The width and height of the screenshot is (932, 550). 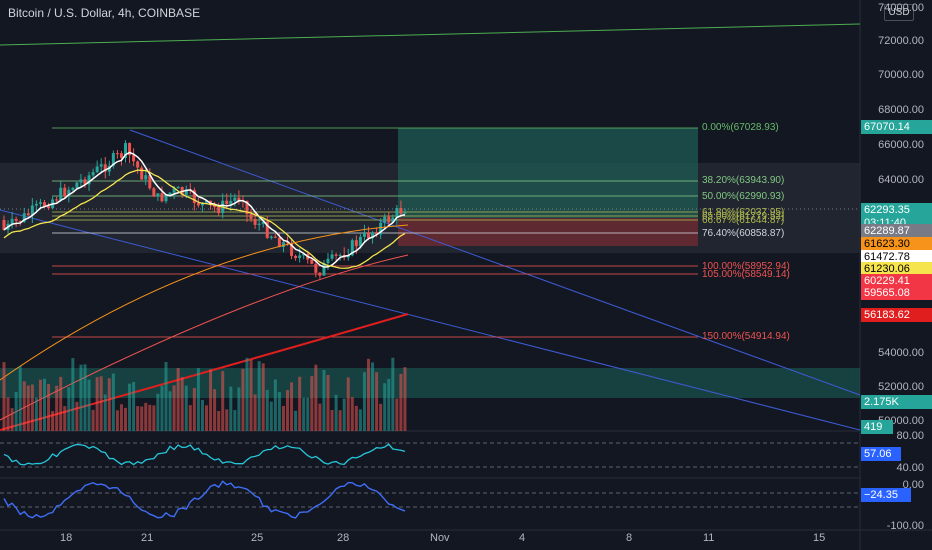 I want to click on symbol-title: Bitcoin / U.S. Dollar, 4h, COINBASE, so click(x=104, y=13).